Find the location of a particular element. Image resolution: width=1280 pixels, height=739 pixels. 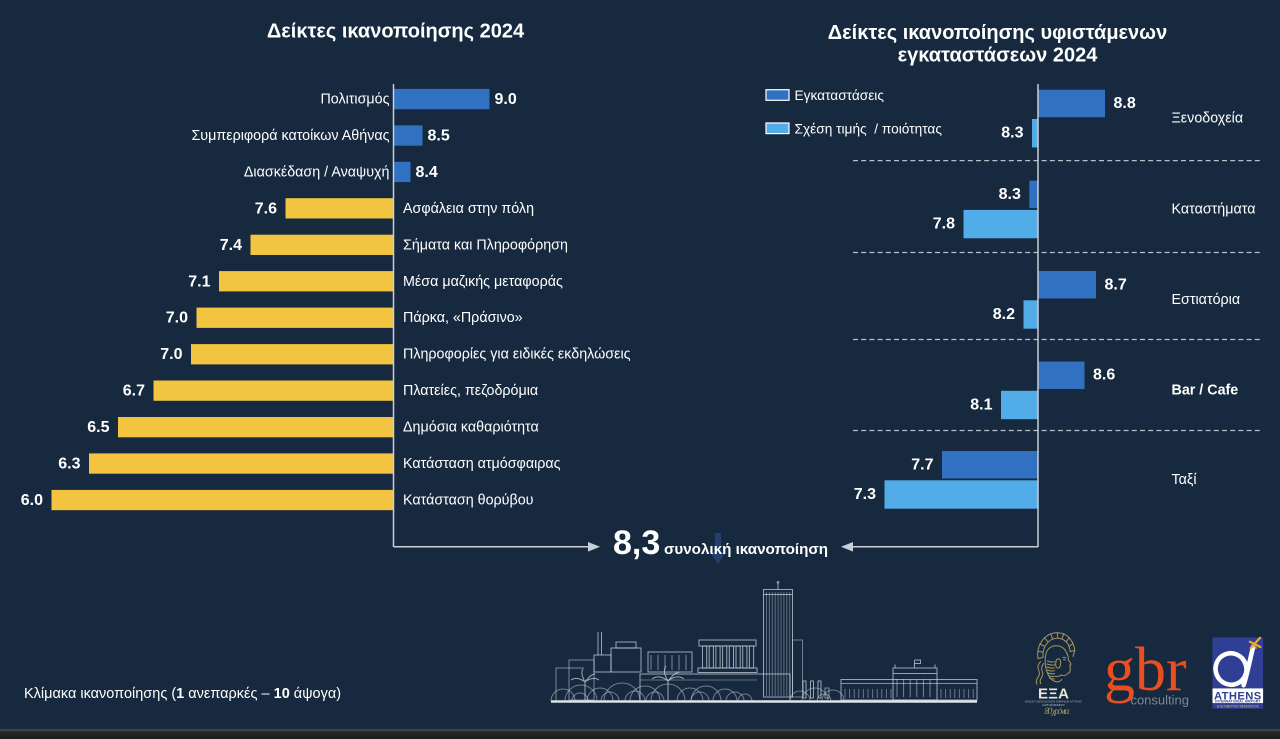

svg-text: Δημόσια καθαριότητα is located at coordinates (471, 428).